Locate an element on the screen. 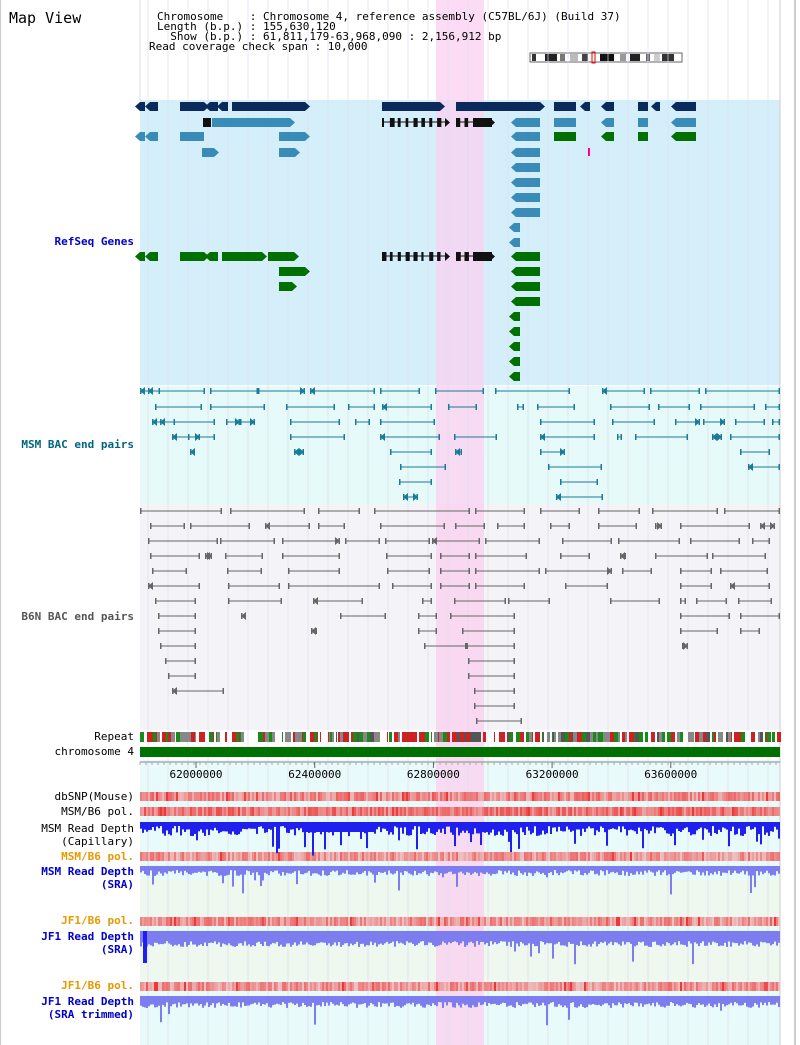  bac-end-arrow is located at coordinates (312, 391).